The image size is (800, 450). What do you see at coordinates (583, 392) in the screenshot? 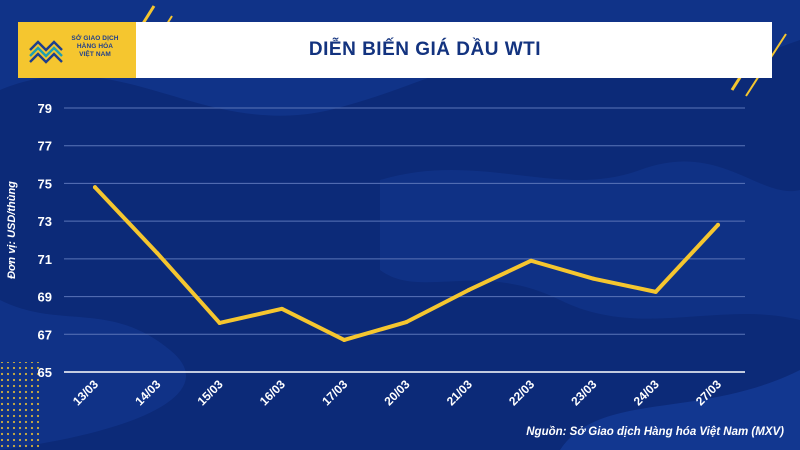
I see `x-tick-label: 23/03` at bounding box center [583, 392].